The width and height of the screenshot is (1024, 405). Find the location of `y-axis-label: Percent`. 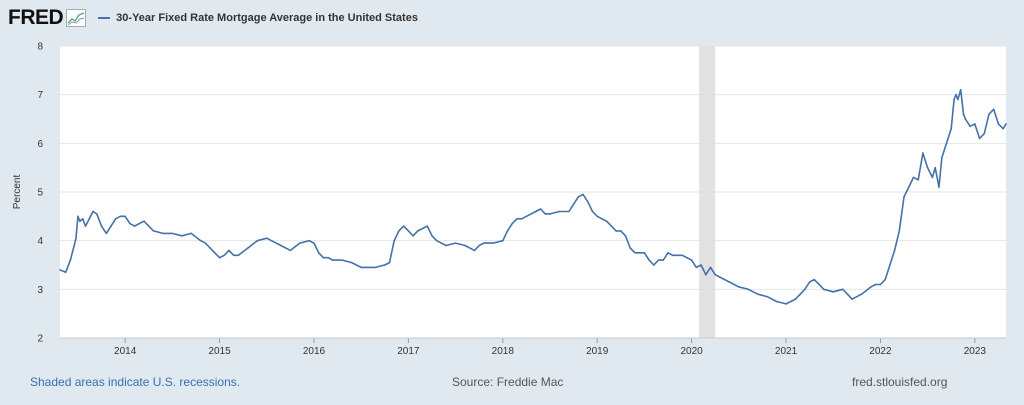

y-axis-label: Percent is located at coordinates (17, 192).